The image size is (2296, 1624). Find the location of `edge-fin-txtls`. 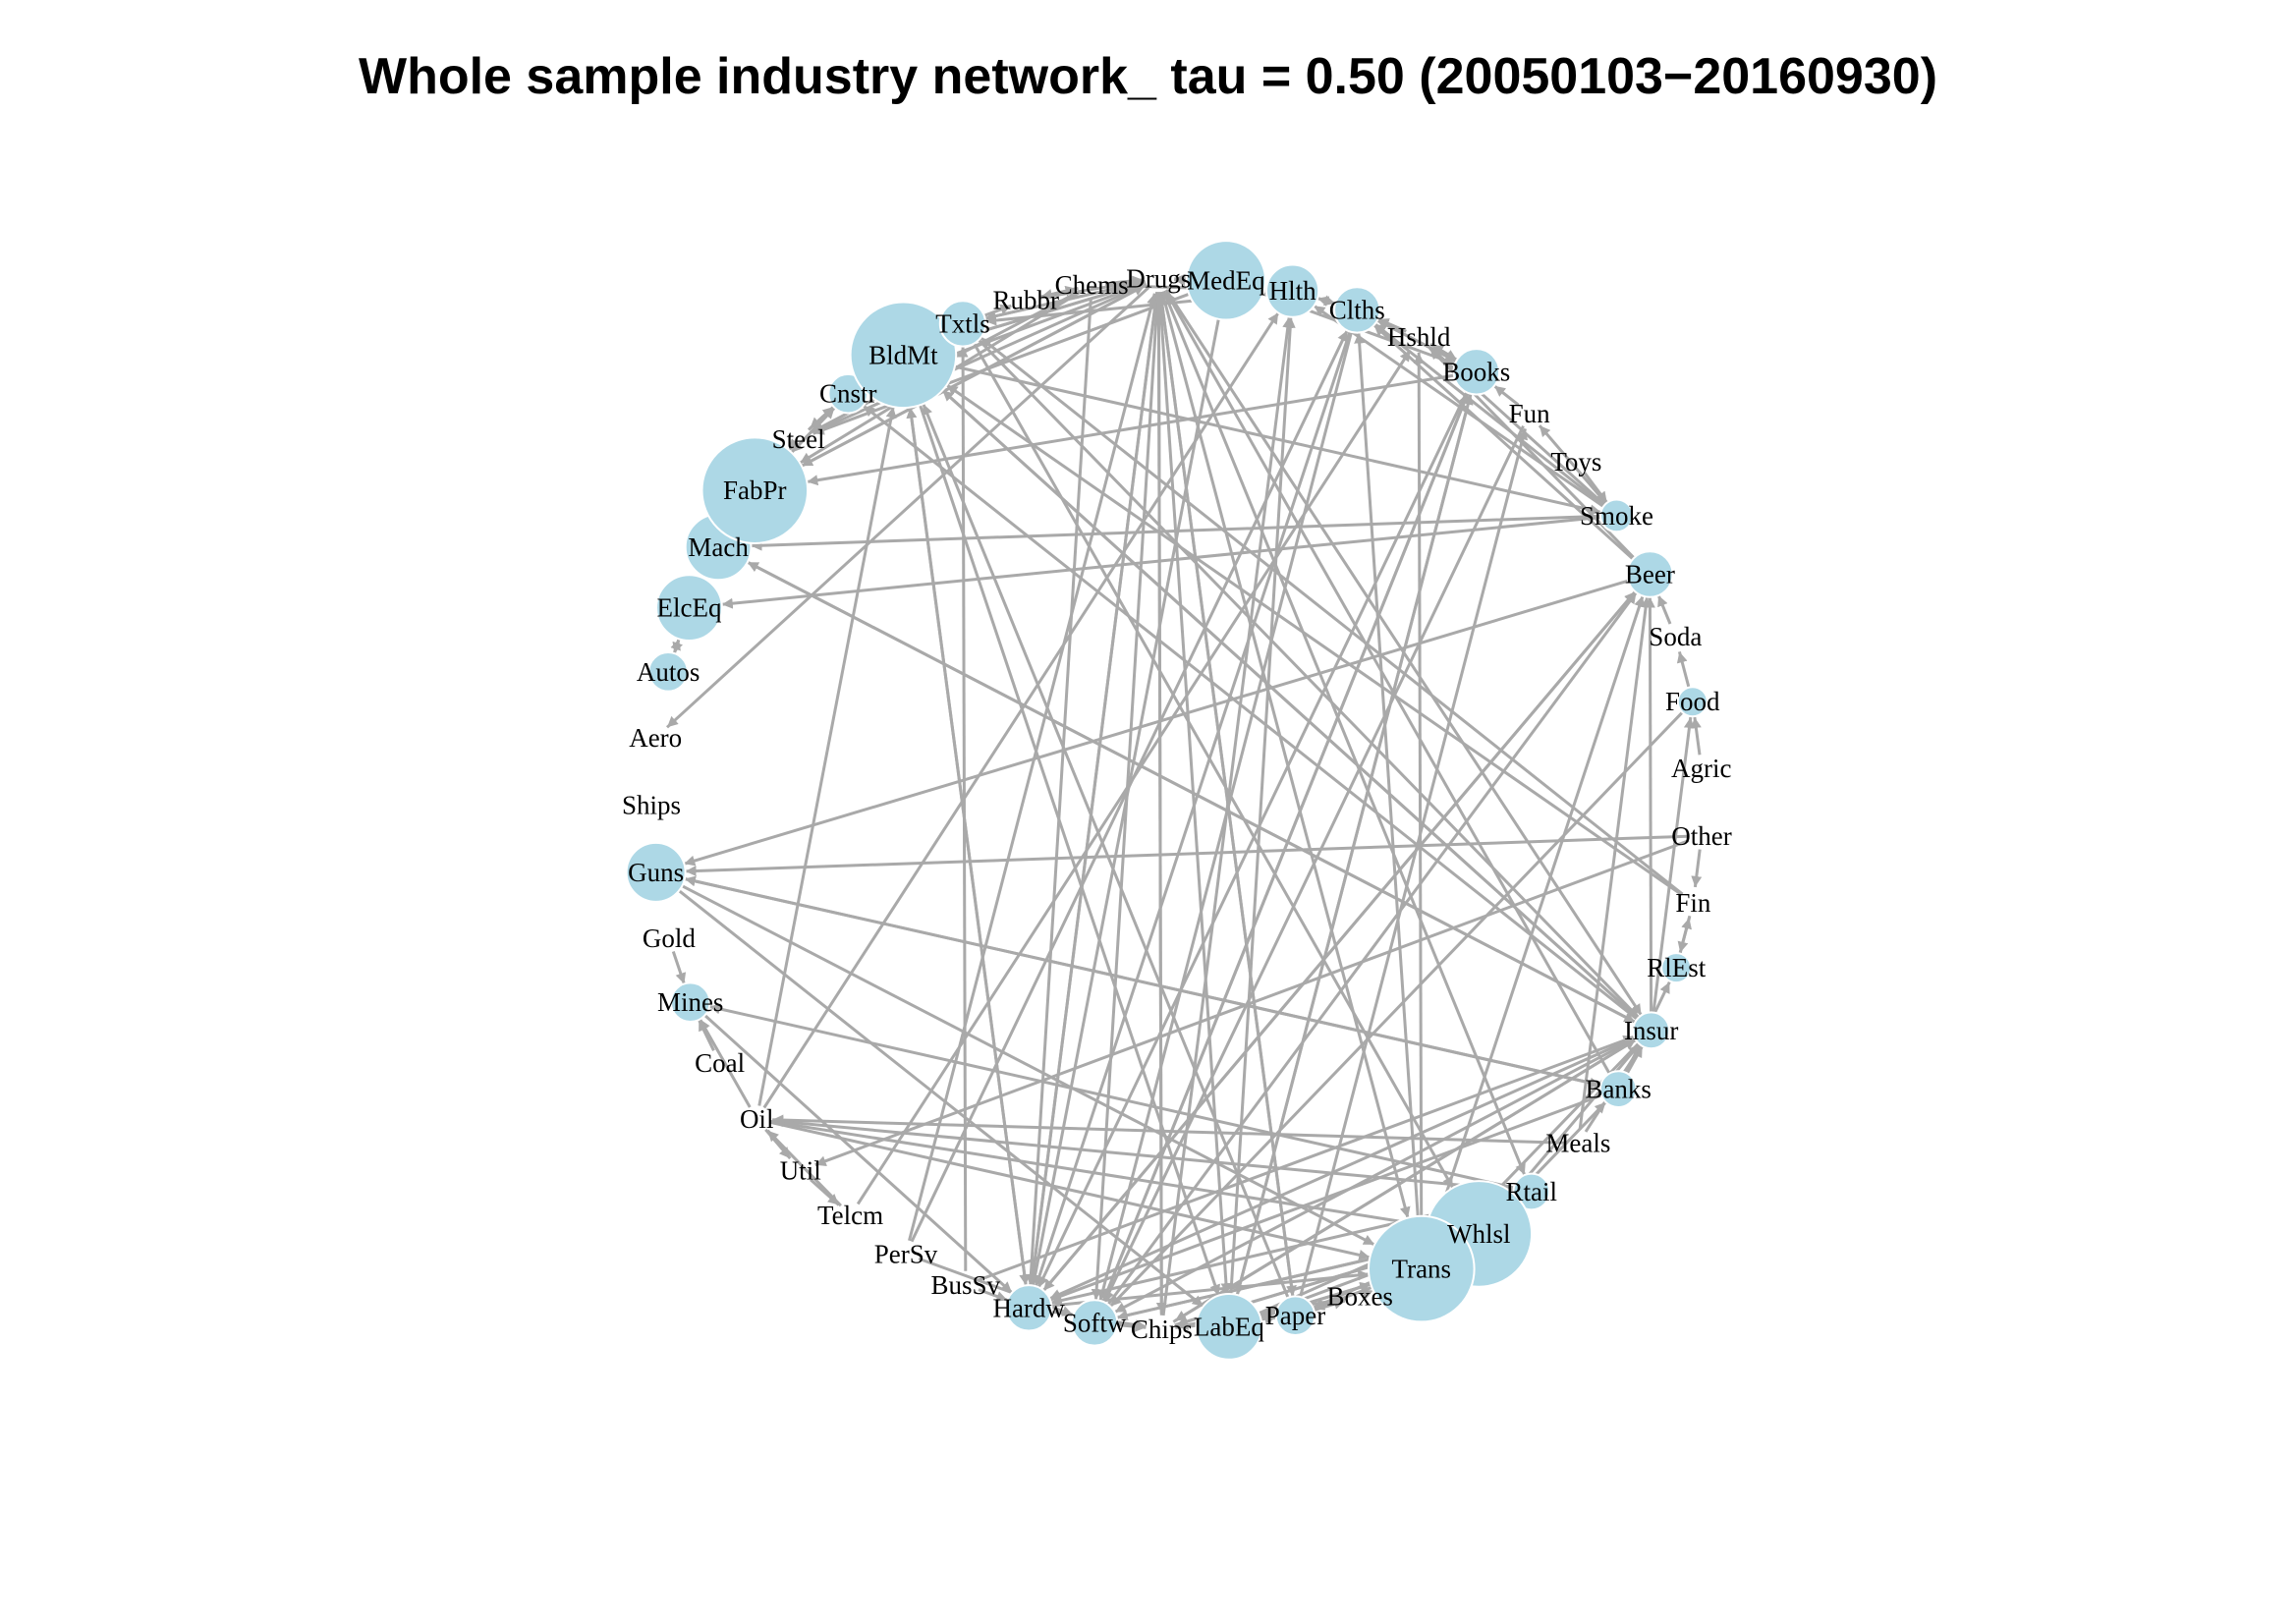

edge-fin-txtls is located at coordinates (1332, 616).